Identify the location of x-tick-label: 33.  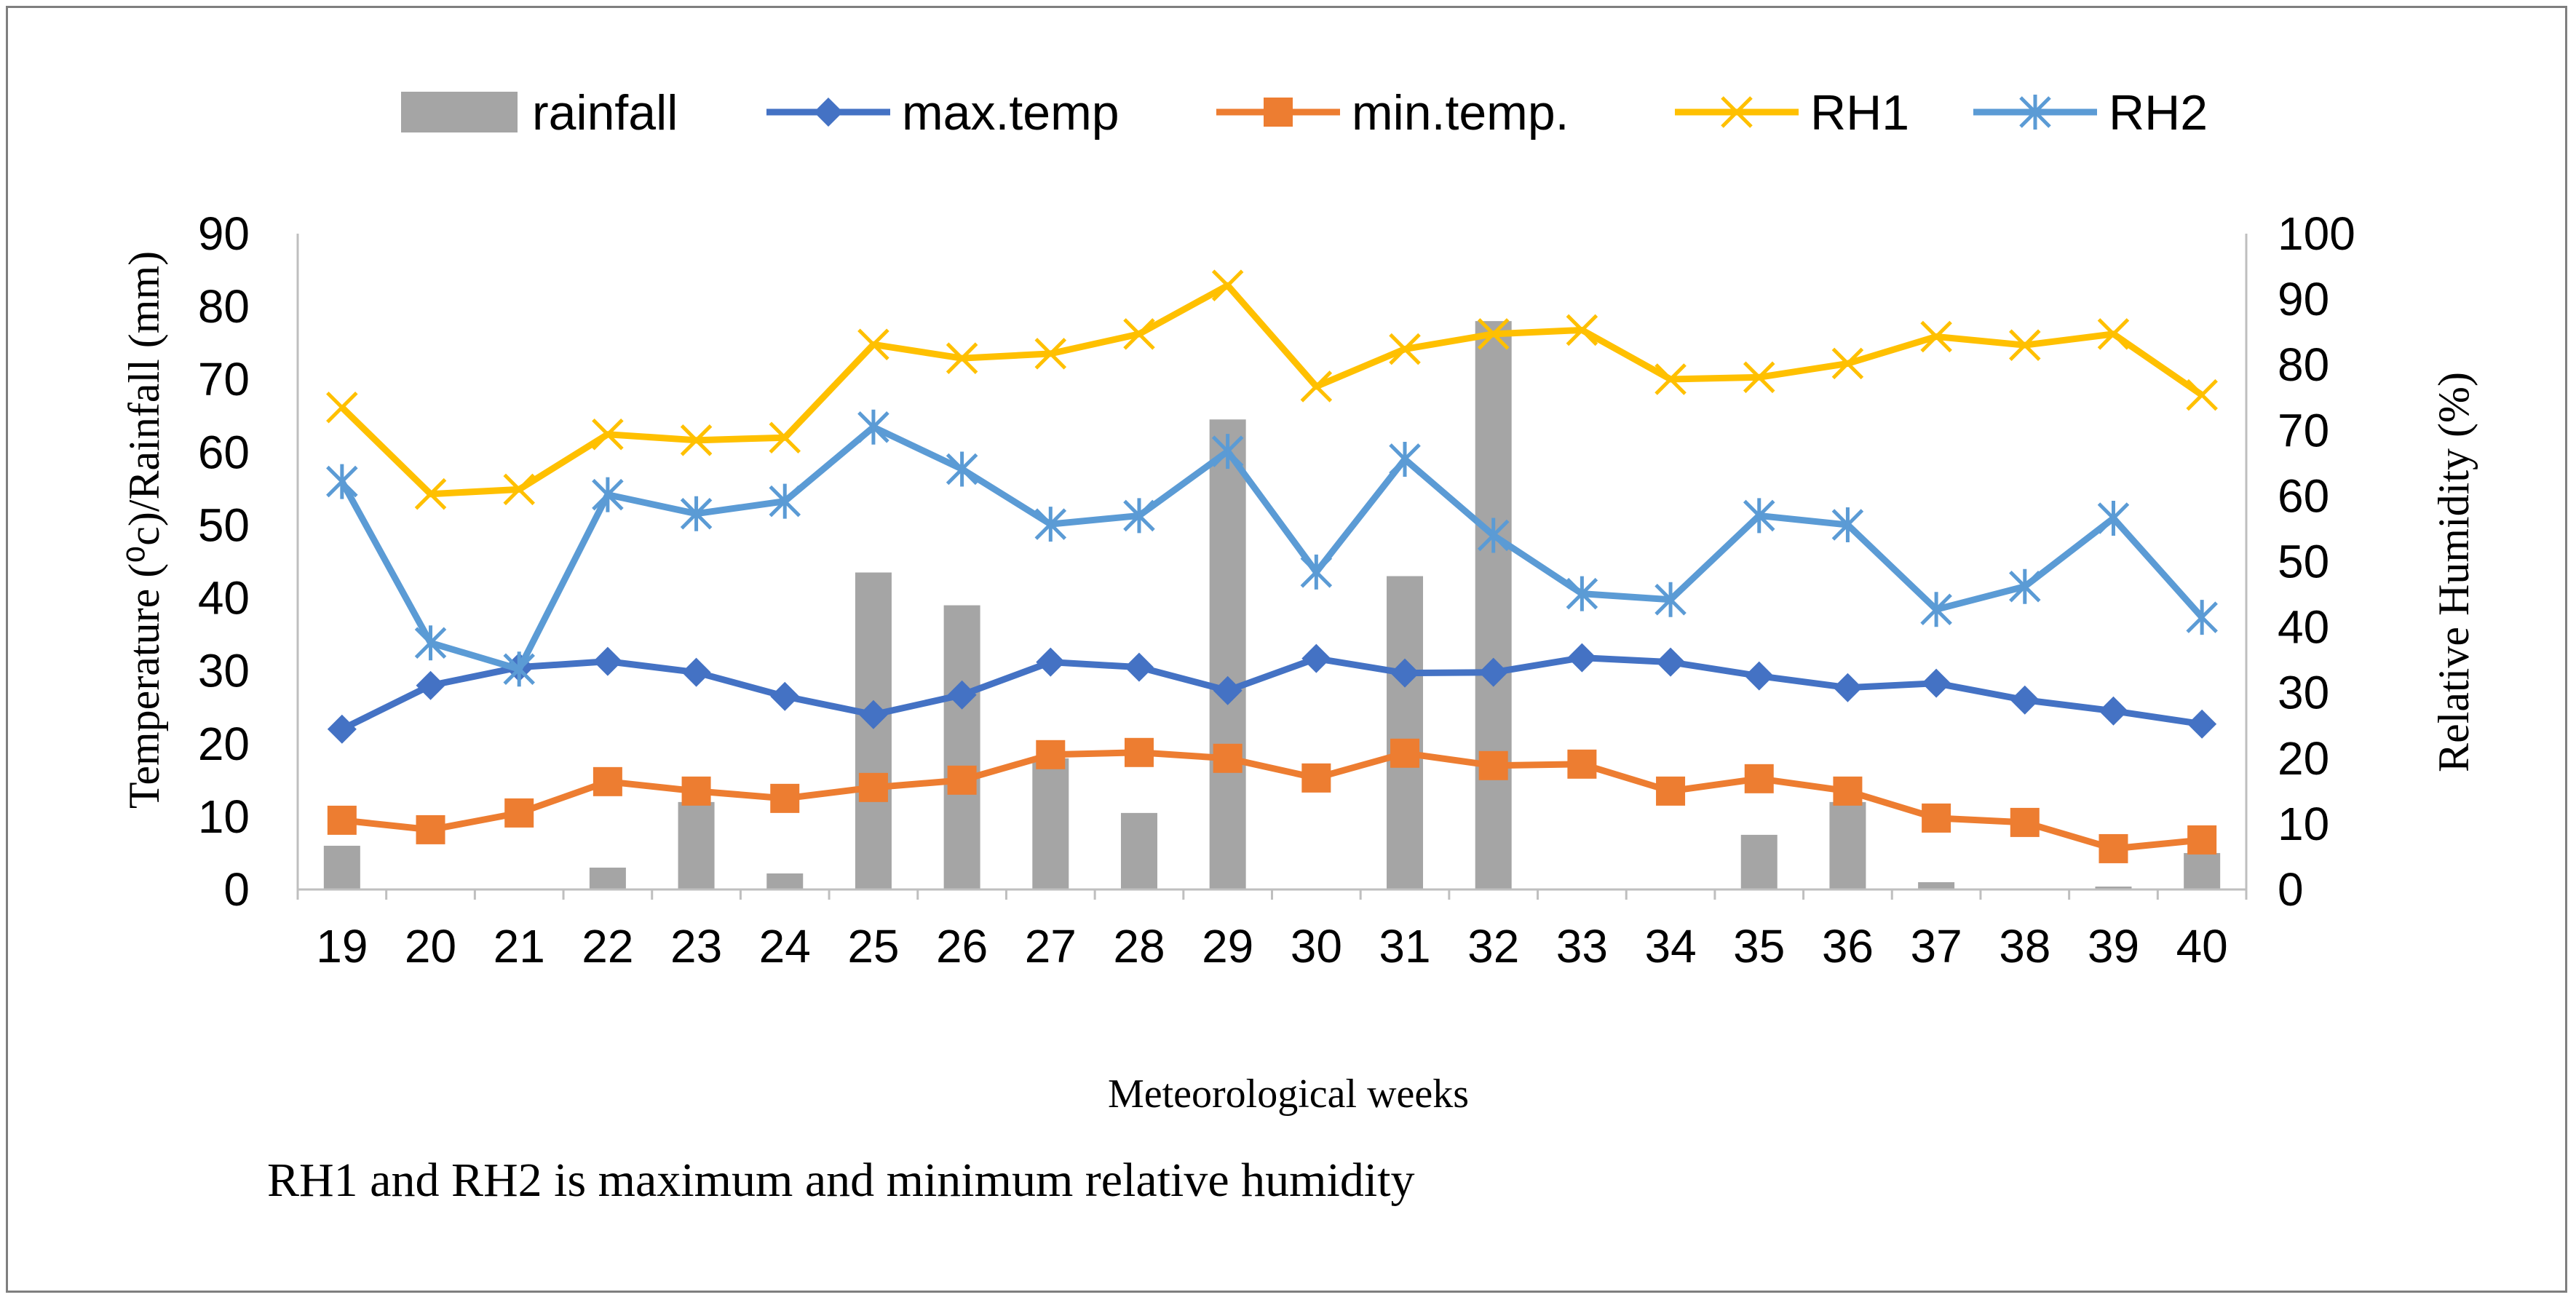
(1582, 946).